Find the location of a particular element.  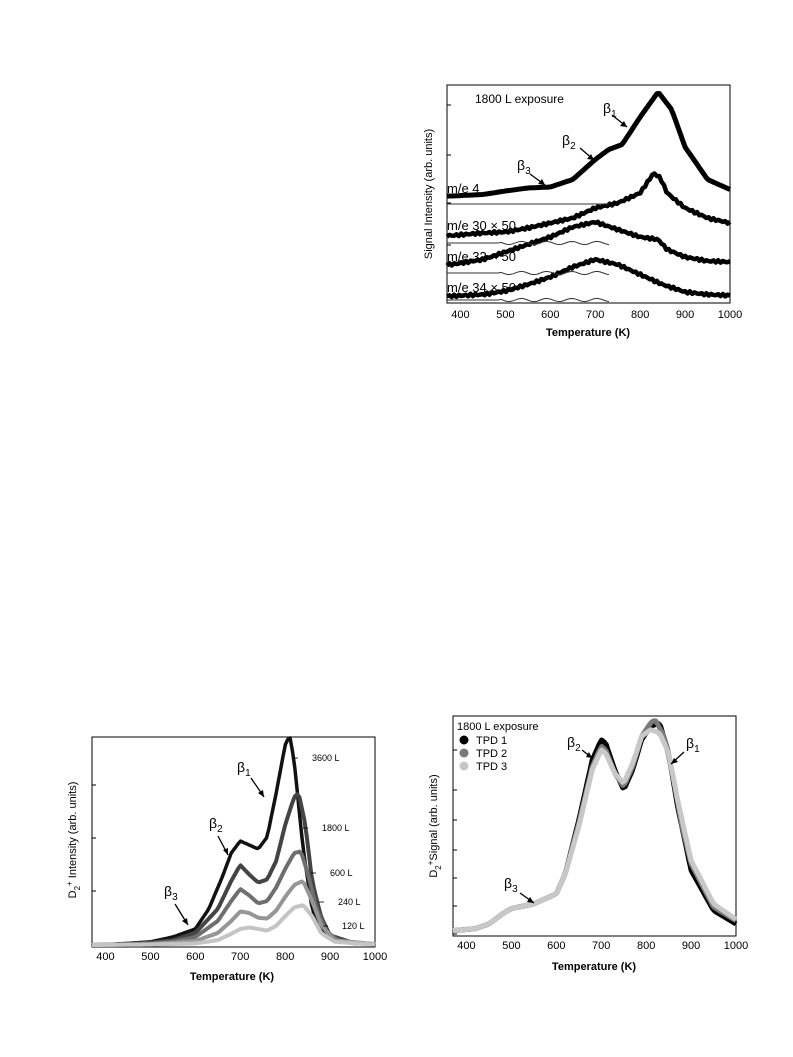

y-axis-label: D2+ Intensity (arb. units) is located at coordinates (73, 840).